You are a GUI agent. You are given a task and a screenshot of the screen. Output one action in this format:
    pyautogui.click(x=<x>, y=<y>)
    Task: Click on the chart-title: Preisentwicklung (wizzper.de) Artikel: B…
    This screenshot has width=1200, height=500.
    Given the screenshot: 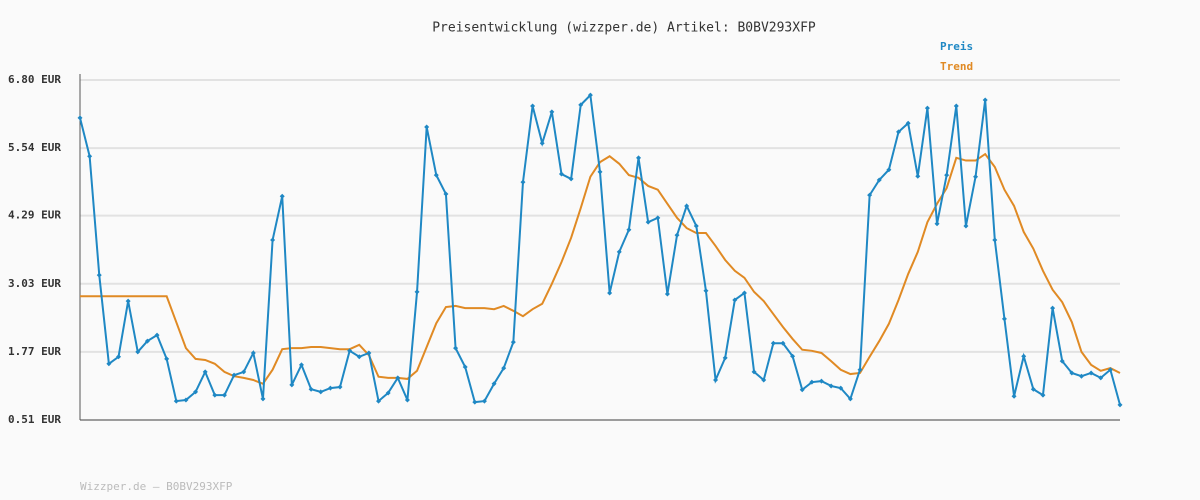 What is the action you would take?
    pyautogui.click(x=624, y=28)
    